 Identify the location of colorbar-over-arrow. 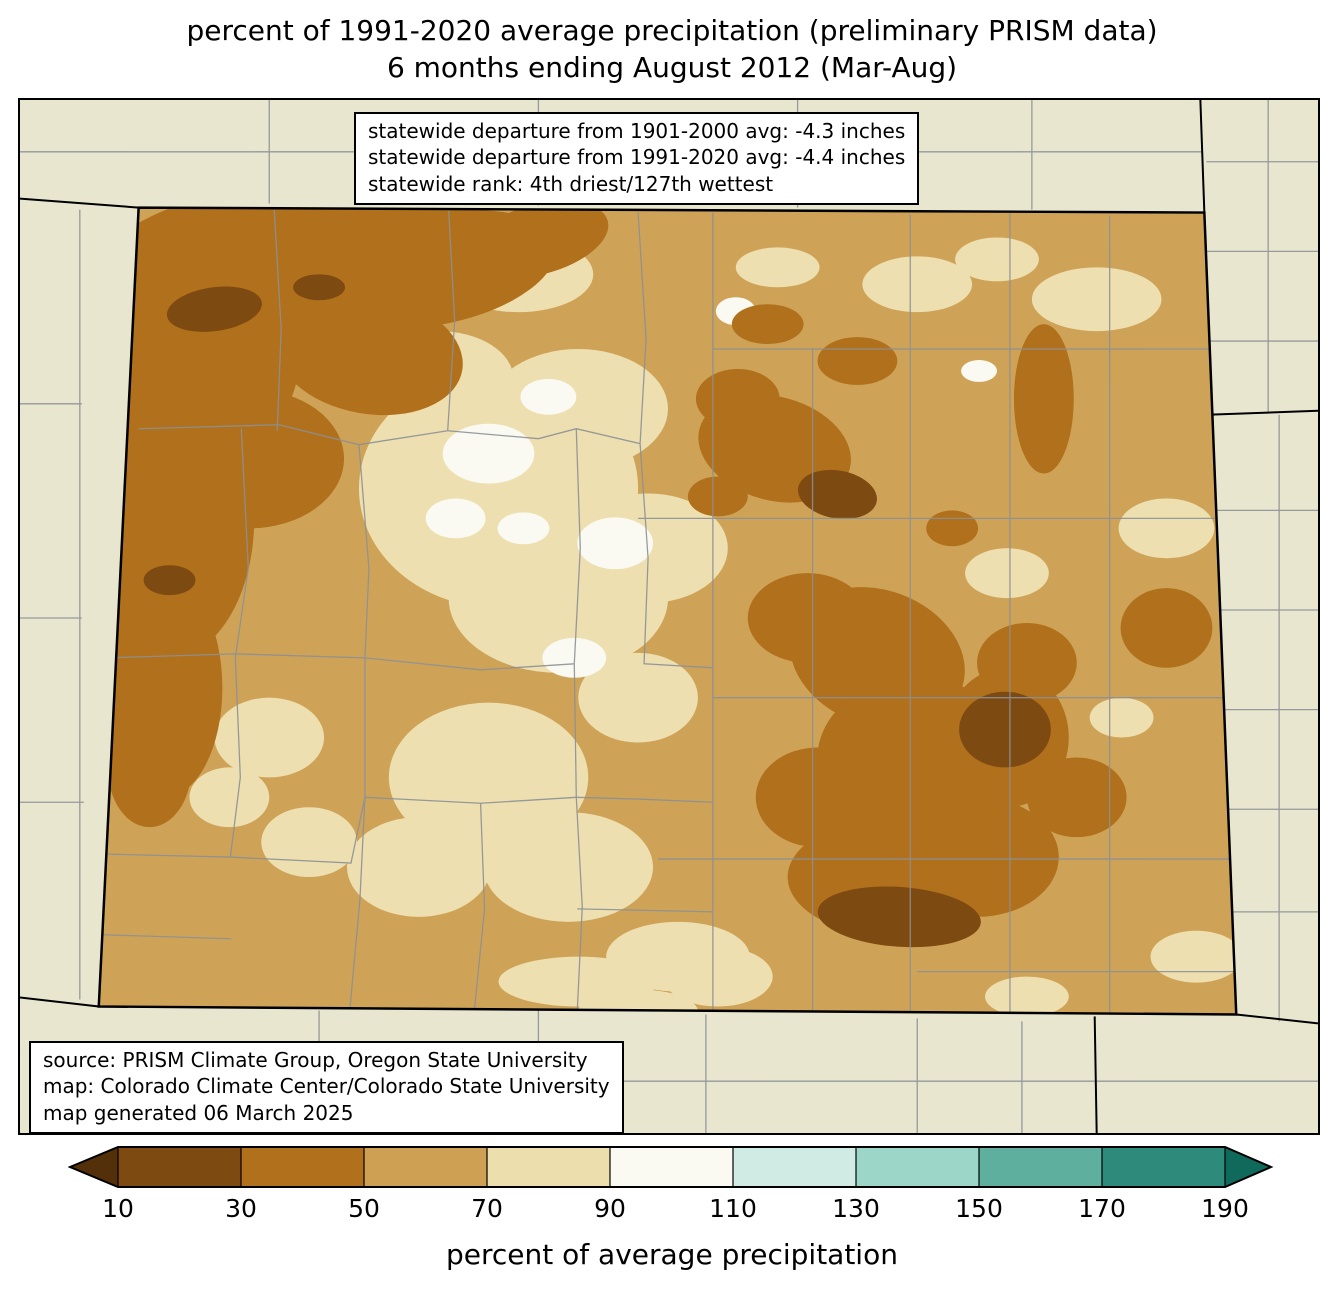
(1248, 1167).